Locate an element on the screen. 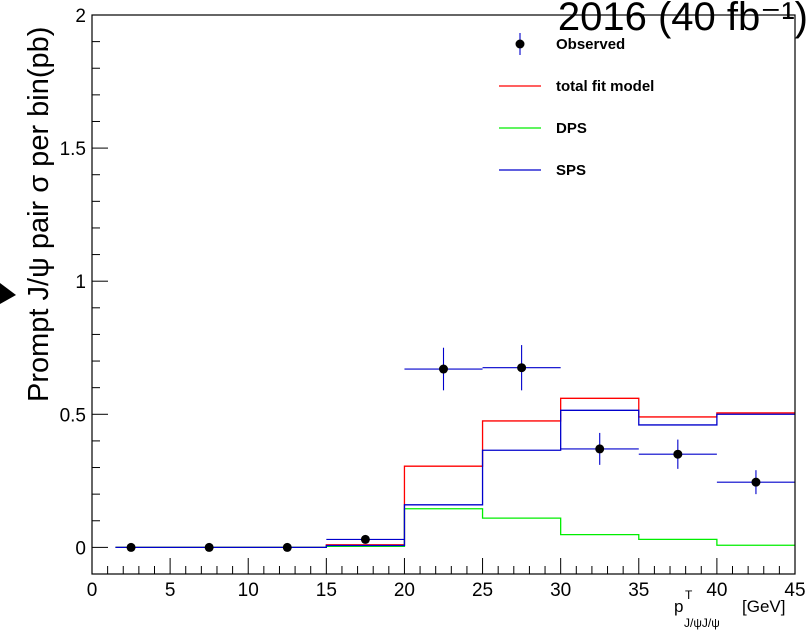  x-axis-label: p T J/ψJ/ψ [GeV] is located at coordinates (729, 609).